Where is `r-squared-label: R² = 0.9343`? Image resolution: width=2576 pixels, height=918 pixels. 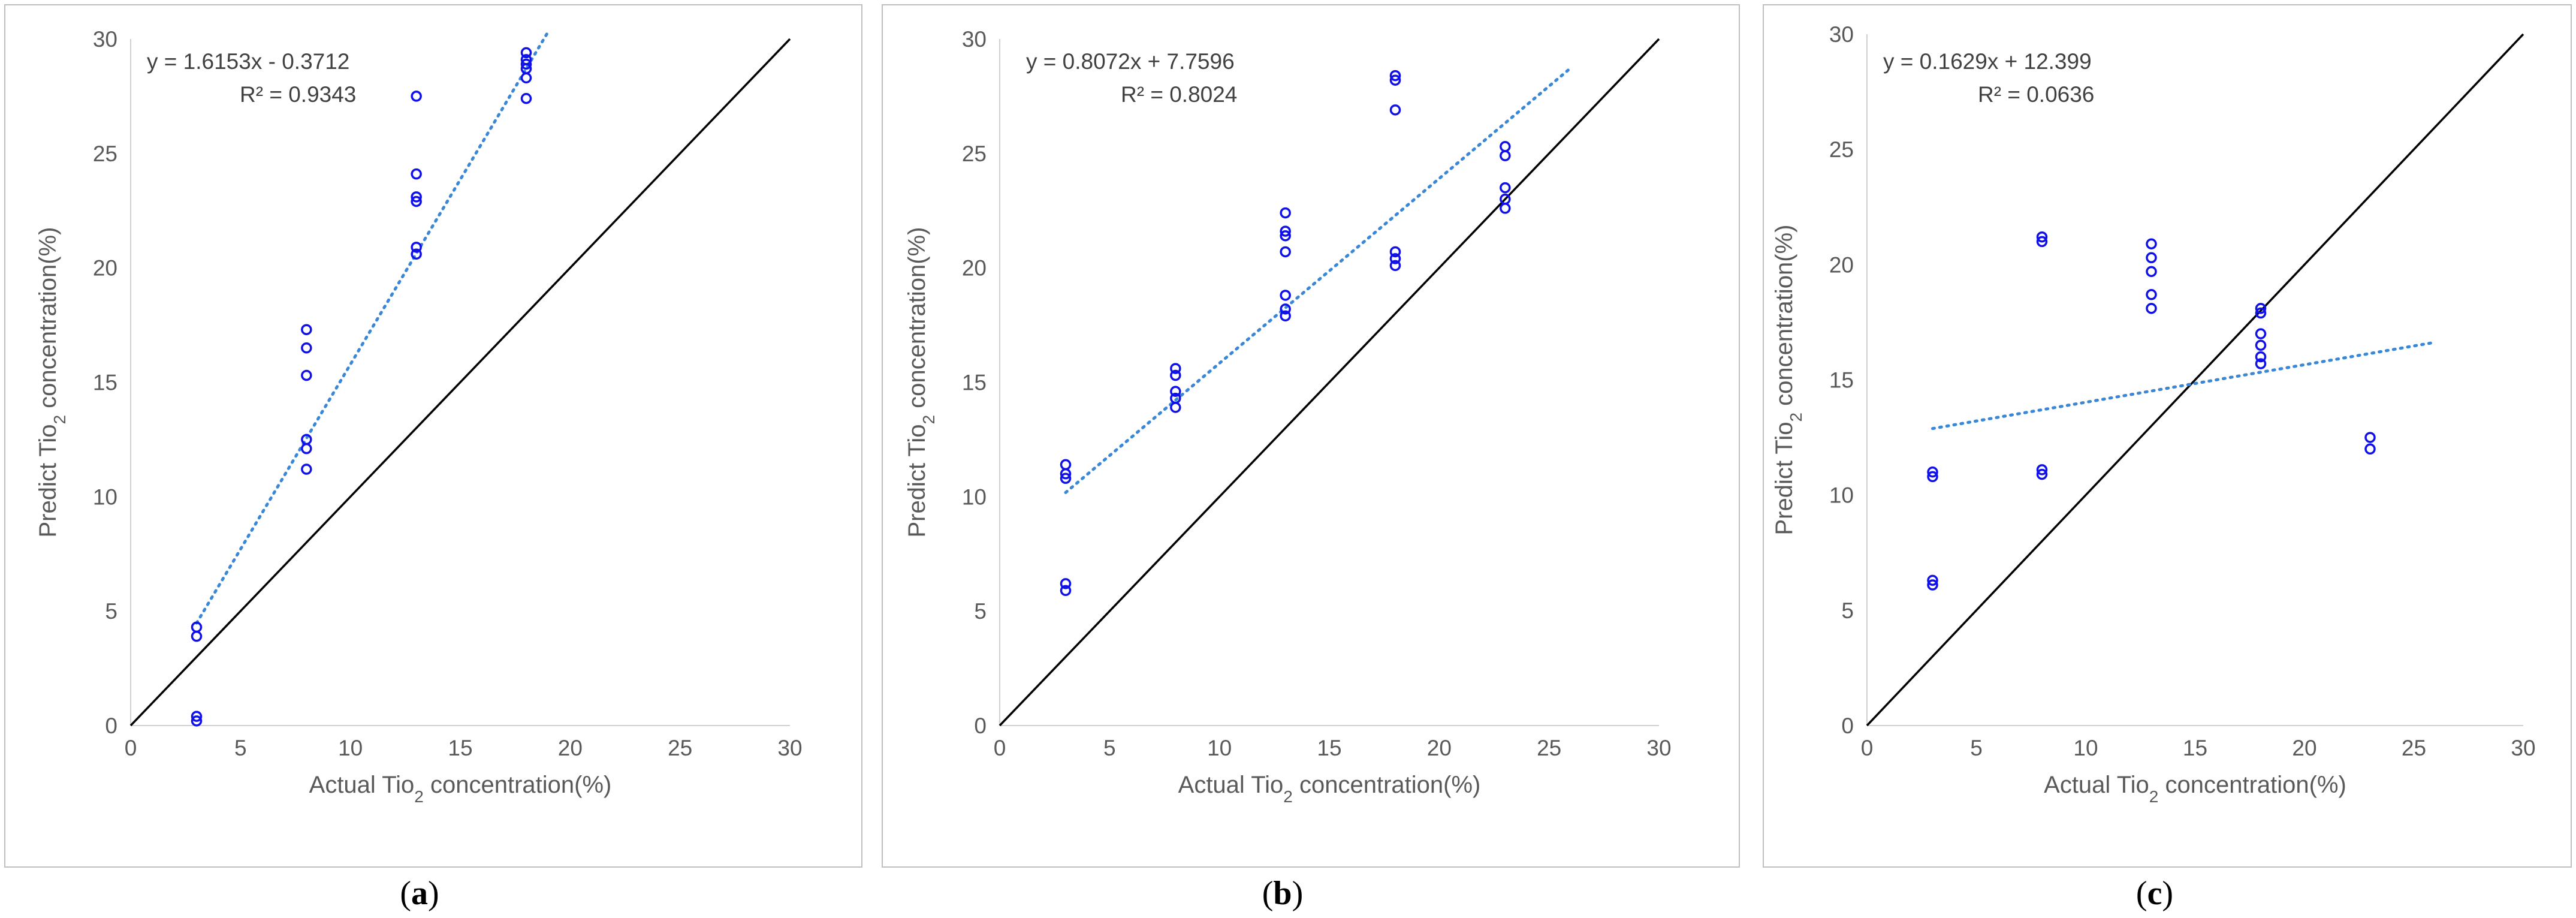
r-squared-label: R² = 0.9343 is located at coordinates (298, 94).